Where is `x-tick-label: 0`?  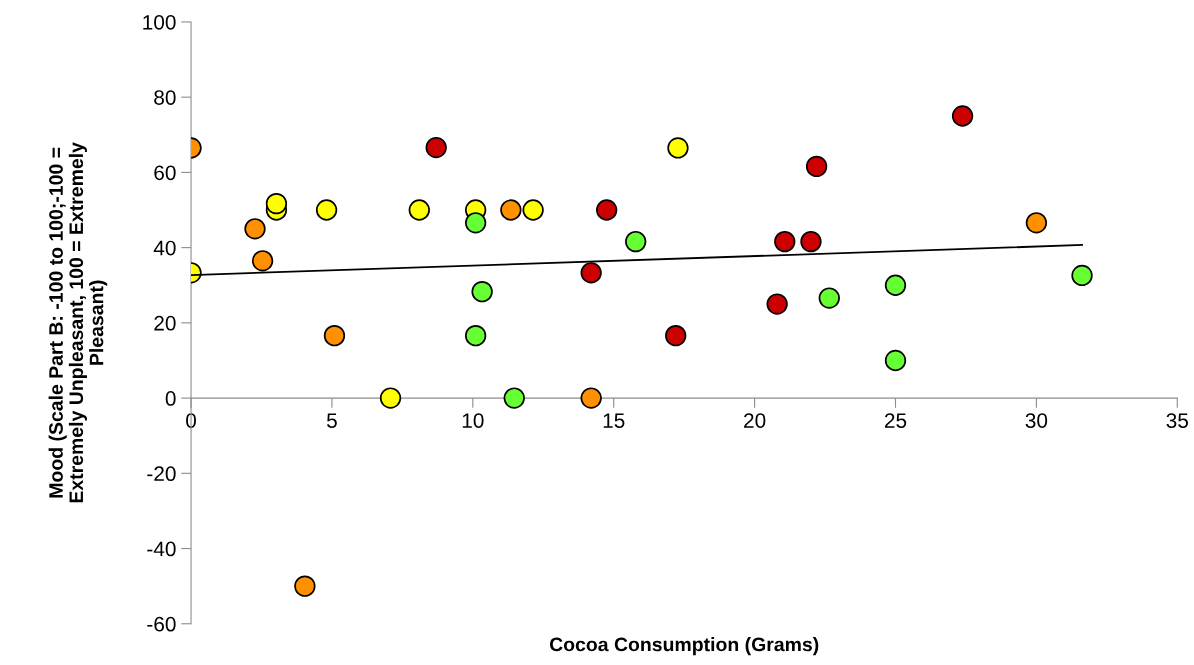
x-tick-label: 0 is located at coordinates (191, 420).